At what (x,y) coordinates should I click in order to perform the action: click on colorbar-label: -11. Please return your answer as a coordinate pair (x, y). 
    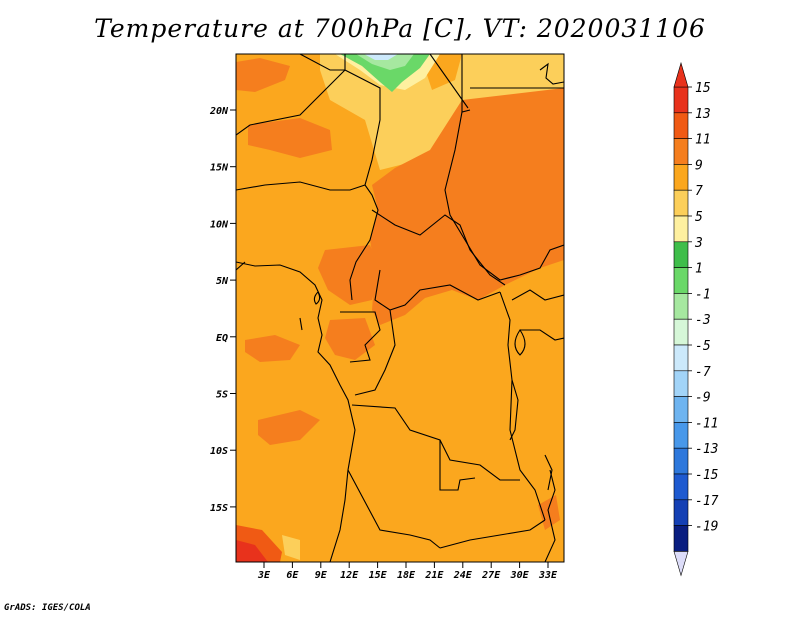
    Looking at the image, I should click on (706, 423).